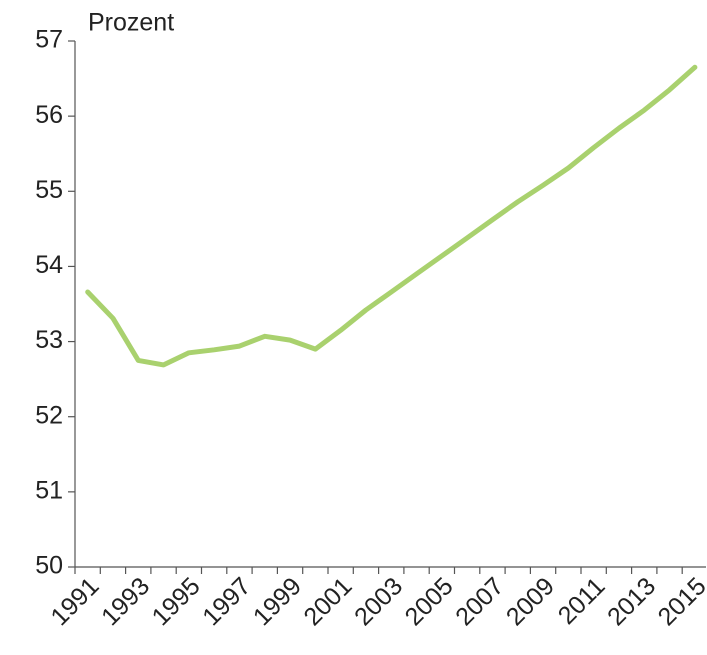  Describe the element at coordinates (327, 601) in the screenshot. I see `x-tick-label: 2001` at that location.